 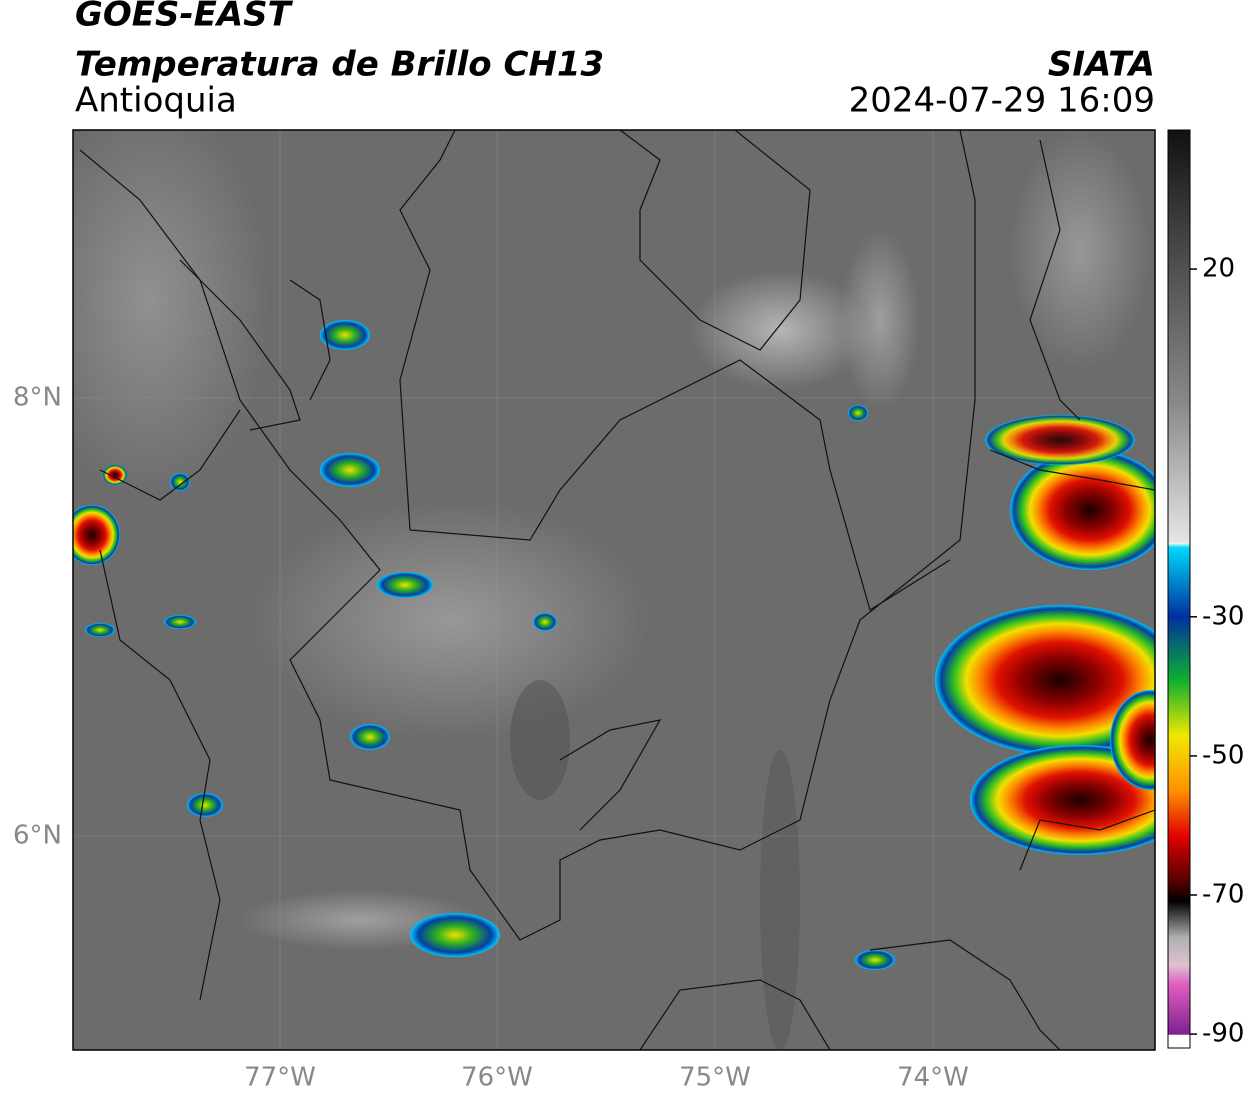 I want to click on lon-label: 74°W, so click(x=933, y=1078).